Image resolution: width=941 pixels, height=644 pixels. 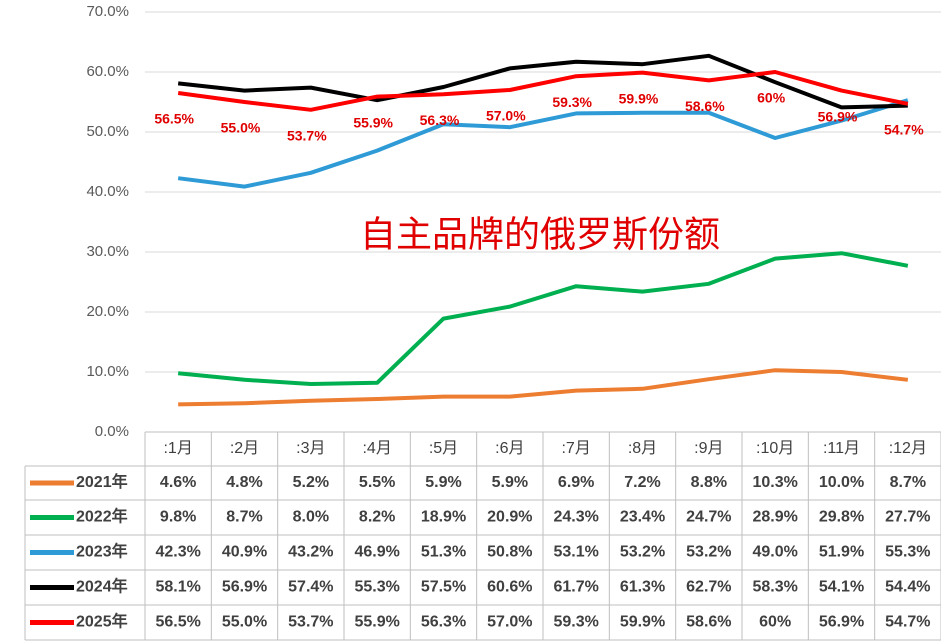 What do you see at coordinates (509, 552) in the screenshot?
I see `table-cell: 50.8%` at bounding box center [509, 552].